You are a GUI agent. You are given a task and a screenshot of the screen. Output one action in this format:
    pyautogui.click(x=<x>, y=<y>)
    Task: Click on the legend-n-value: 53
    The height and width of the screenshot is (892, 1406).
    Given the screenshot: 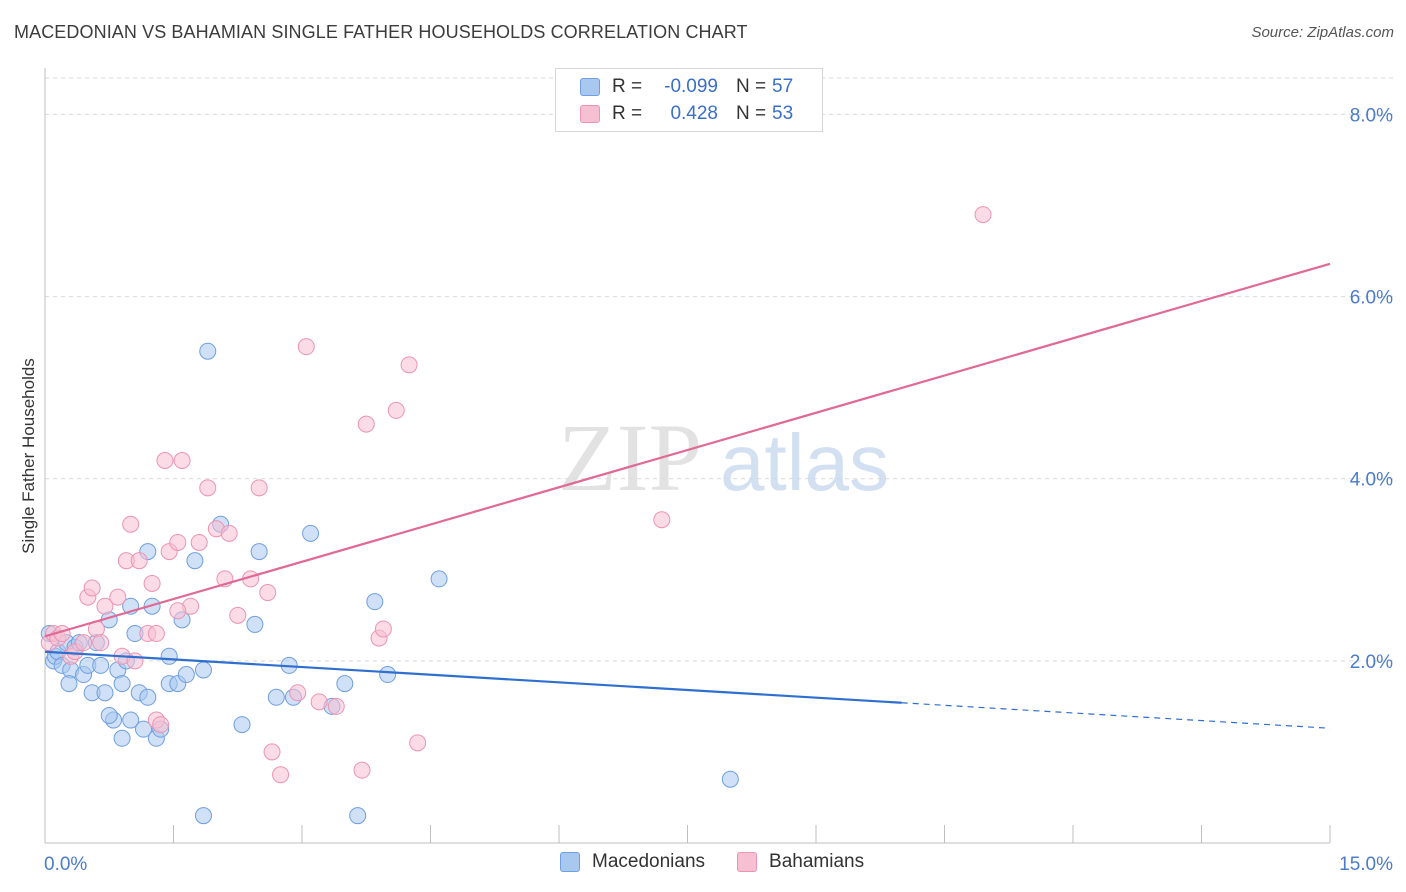 What is the action you would take?
    pyautogui.click(x=783, y=113)
    